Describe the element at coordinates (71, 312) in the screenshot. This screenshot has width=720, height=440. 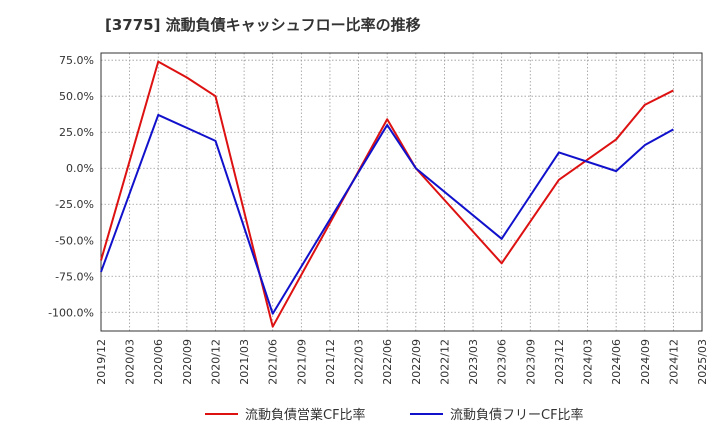
I see `y-tick-label: -100.0%` at that location.